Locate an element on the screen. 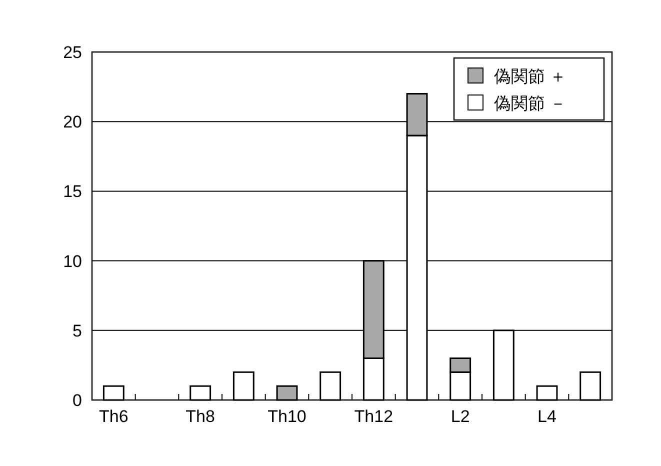  x-tick-label: Th12 is located at coordinates (374, 416).